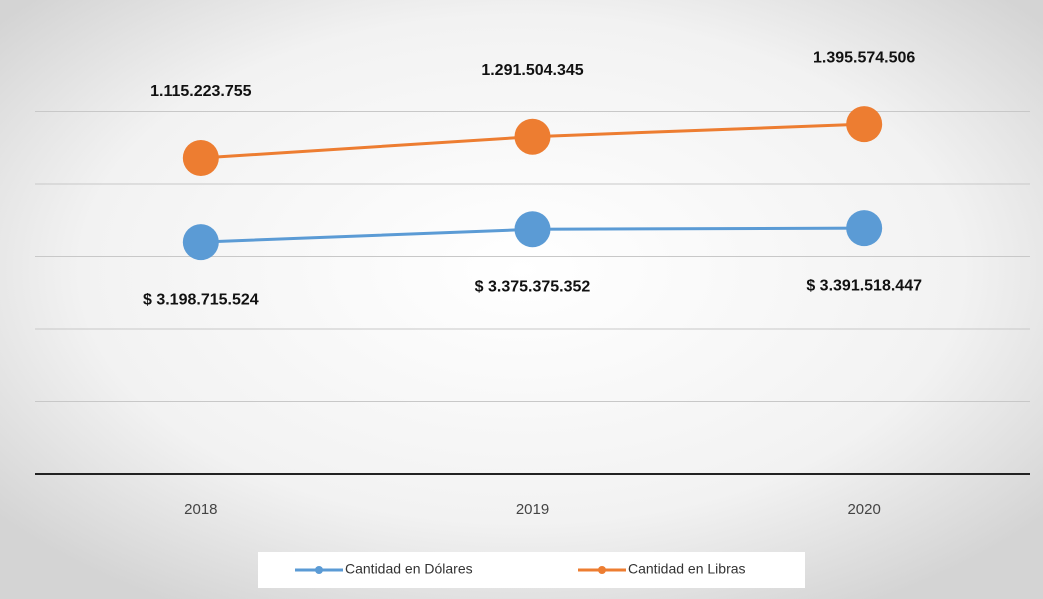  I want to click on data-label: 1.291.504.345, so click(532, 70).